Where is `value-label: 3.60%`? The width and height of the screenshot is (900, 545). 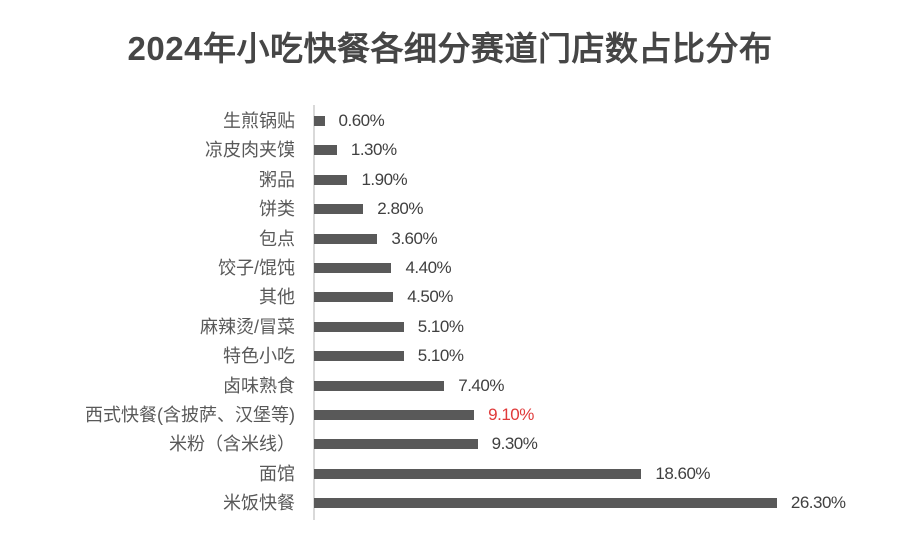
value-label: 3.60% is located at coordinates (414, 238).